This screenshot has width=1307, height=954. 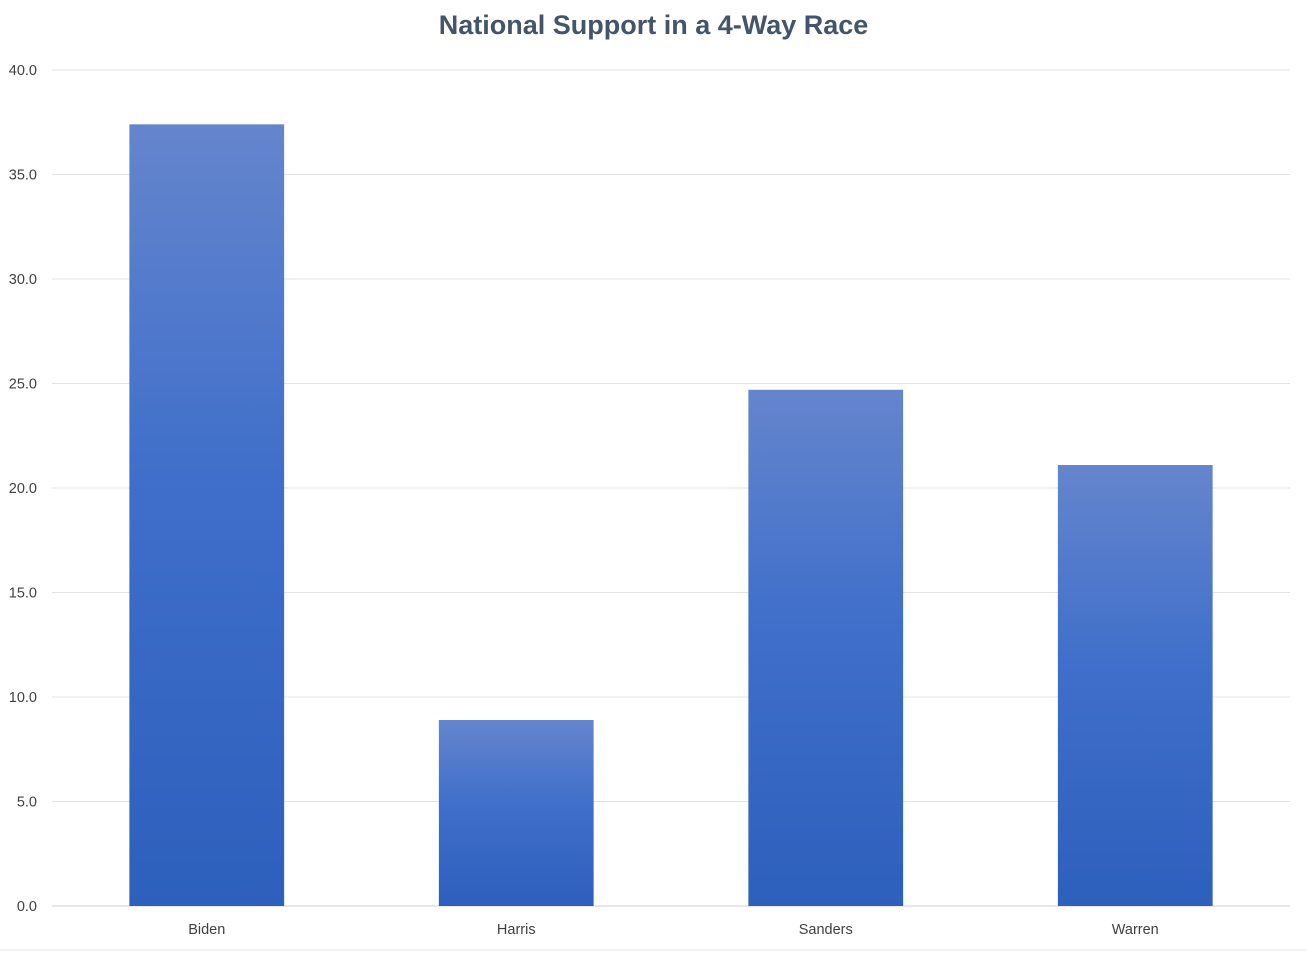 What do you see at coordinates (516, 930) in the screenshot?
I see `x-tick-label: Harris` at bounding box center [516, 930].